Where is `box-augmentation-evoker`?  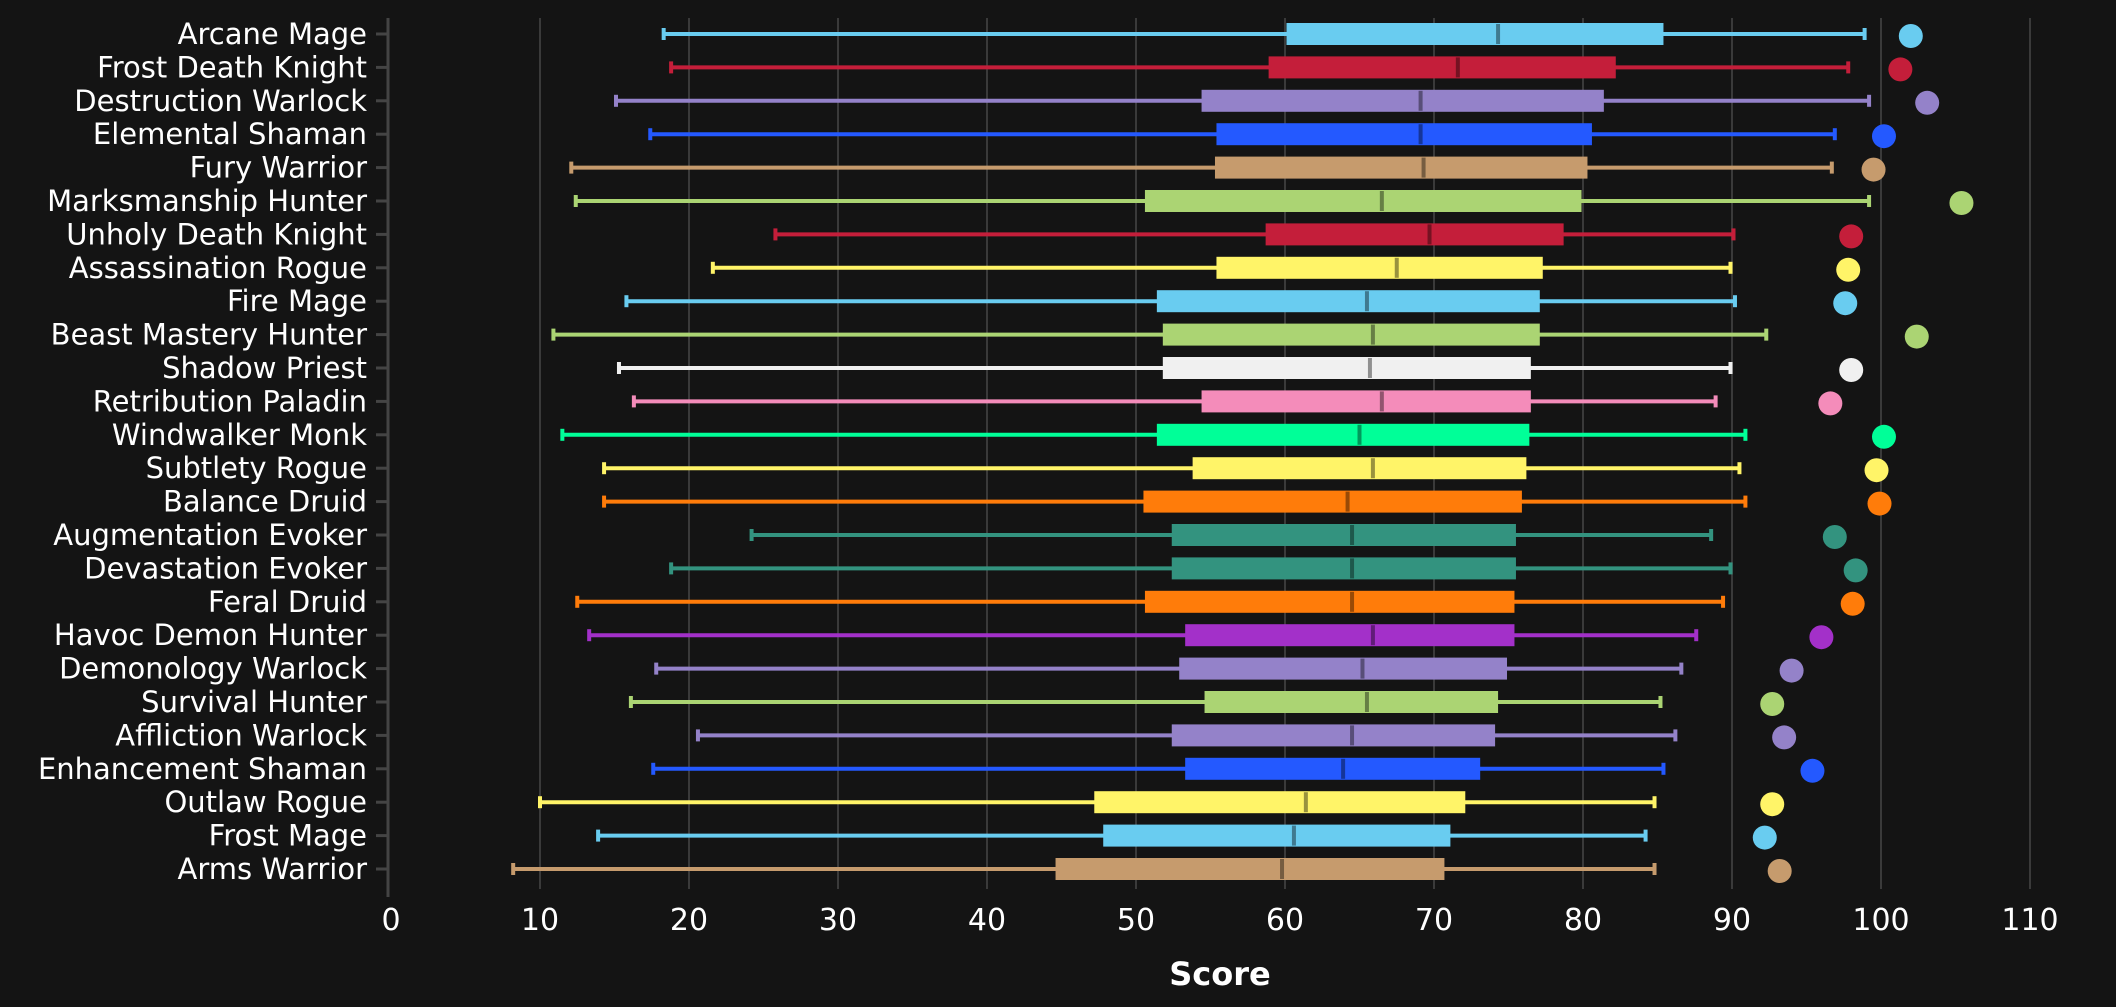
box-augmentation-evoker is located at coordinates (1298, 536).